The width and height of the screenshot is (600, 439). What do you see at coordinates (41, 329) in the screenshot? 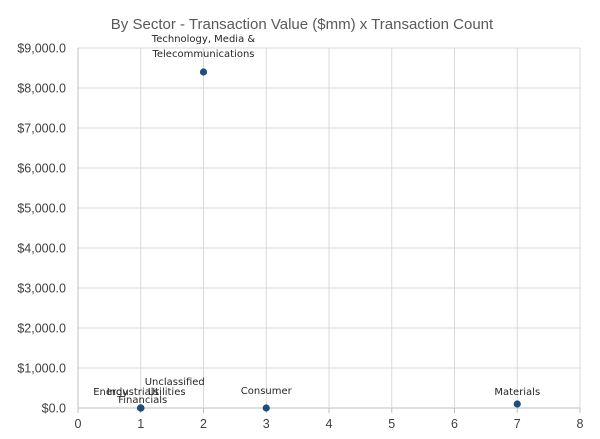
I see `y-tick-label: $2,000.0` at bounding box center [41, 329].